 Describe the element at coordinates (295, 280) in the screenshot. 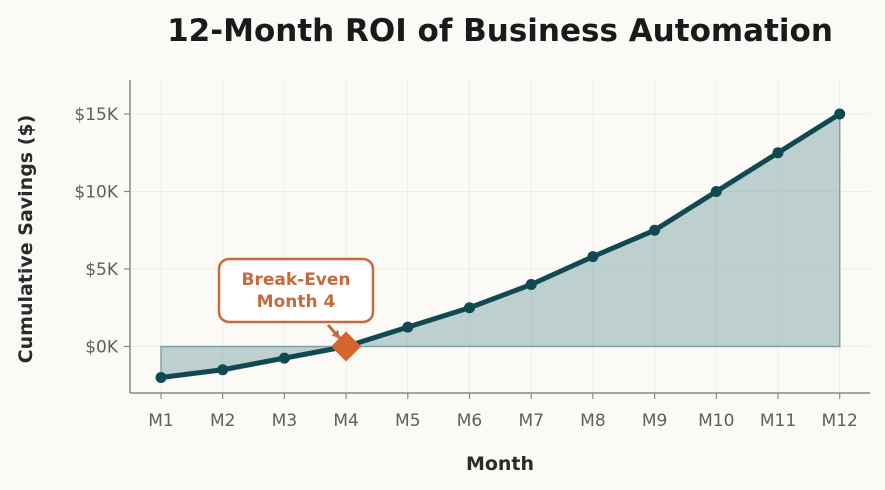

I see `annotation-text: Break-Even` at that location.